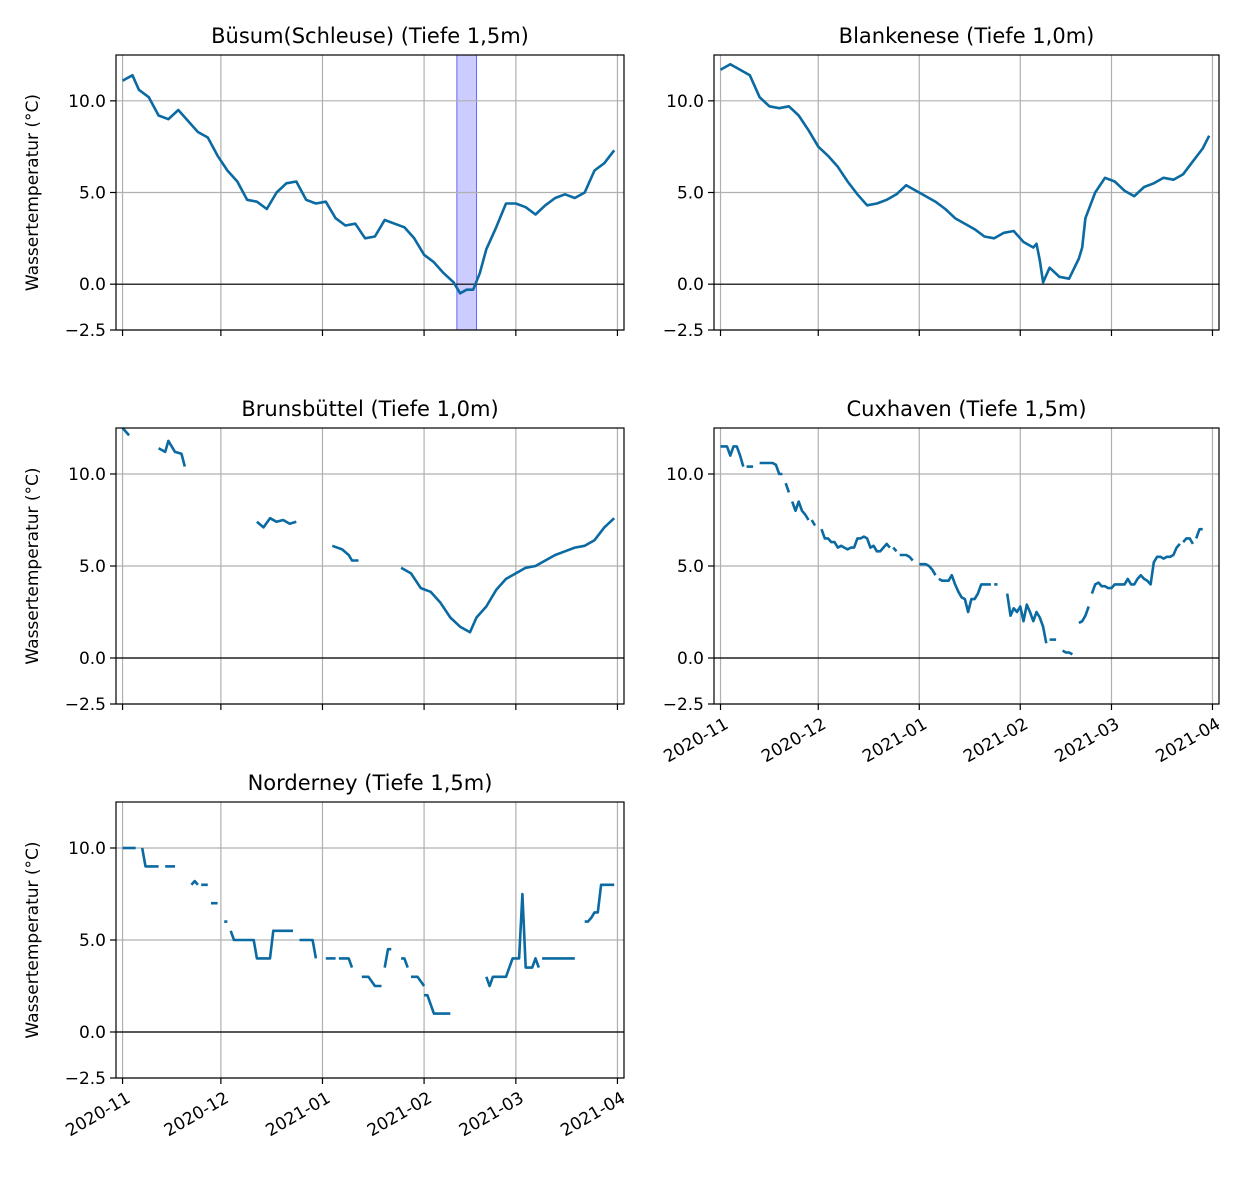 The height and width of the screenshot is (1177, 1240). I want to click on chart-title: Blankenese (Tiefe 1,0m), so click(967, 36).